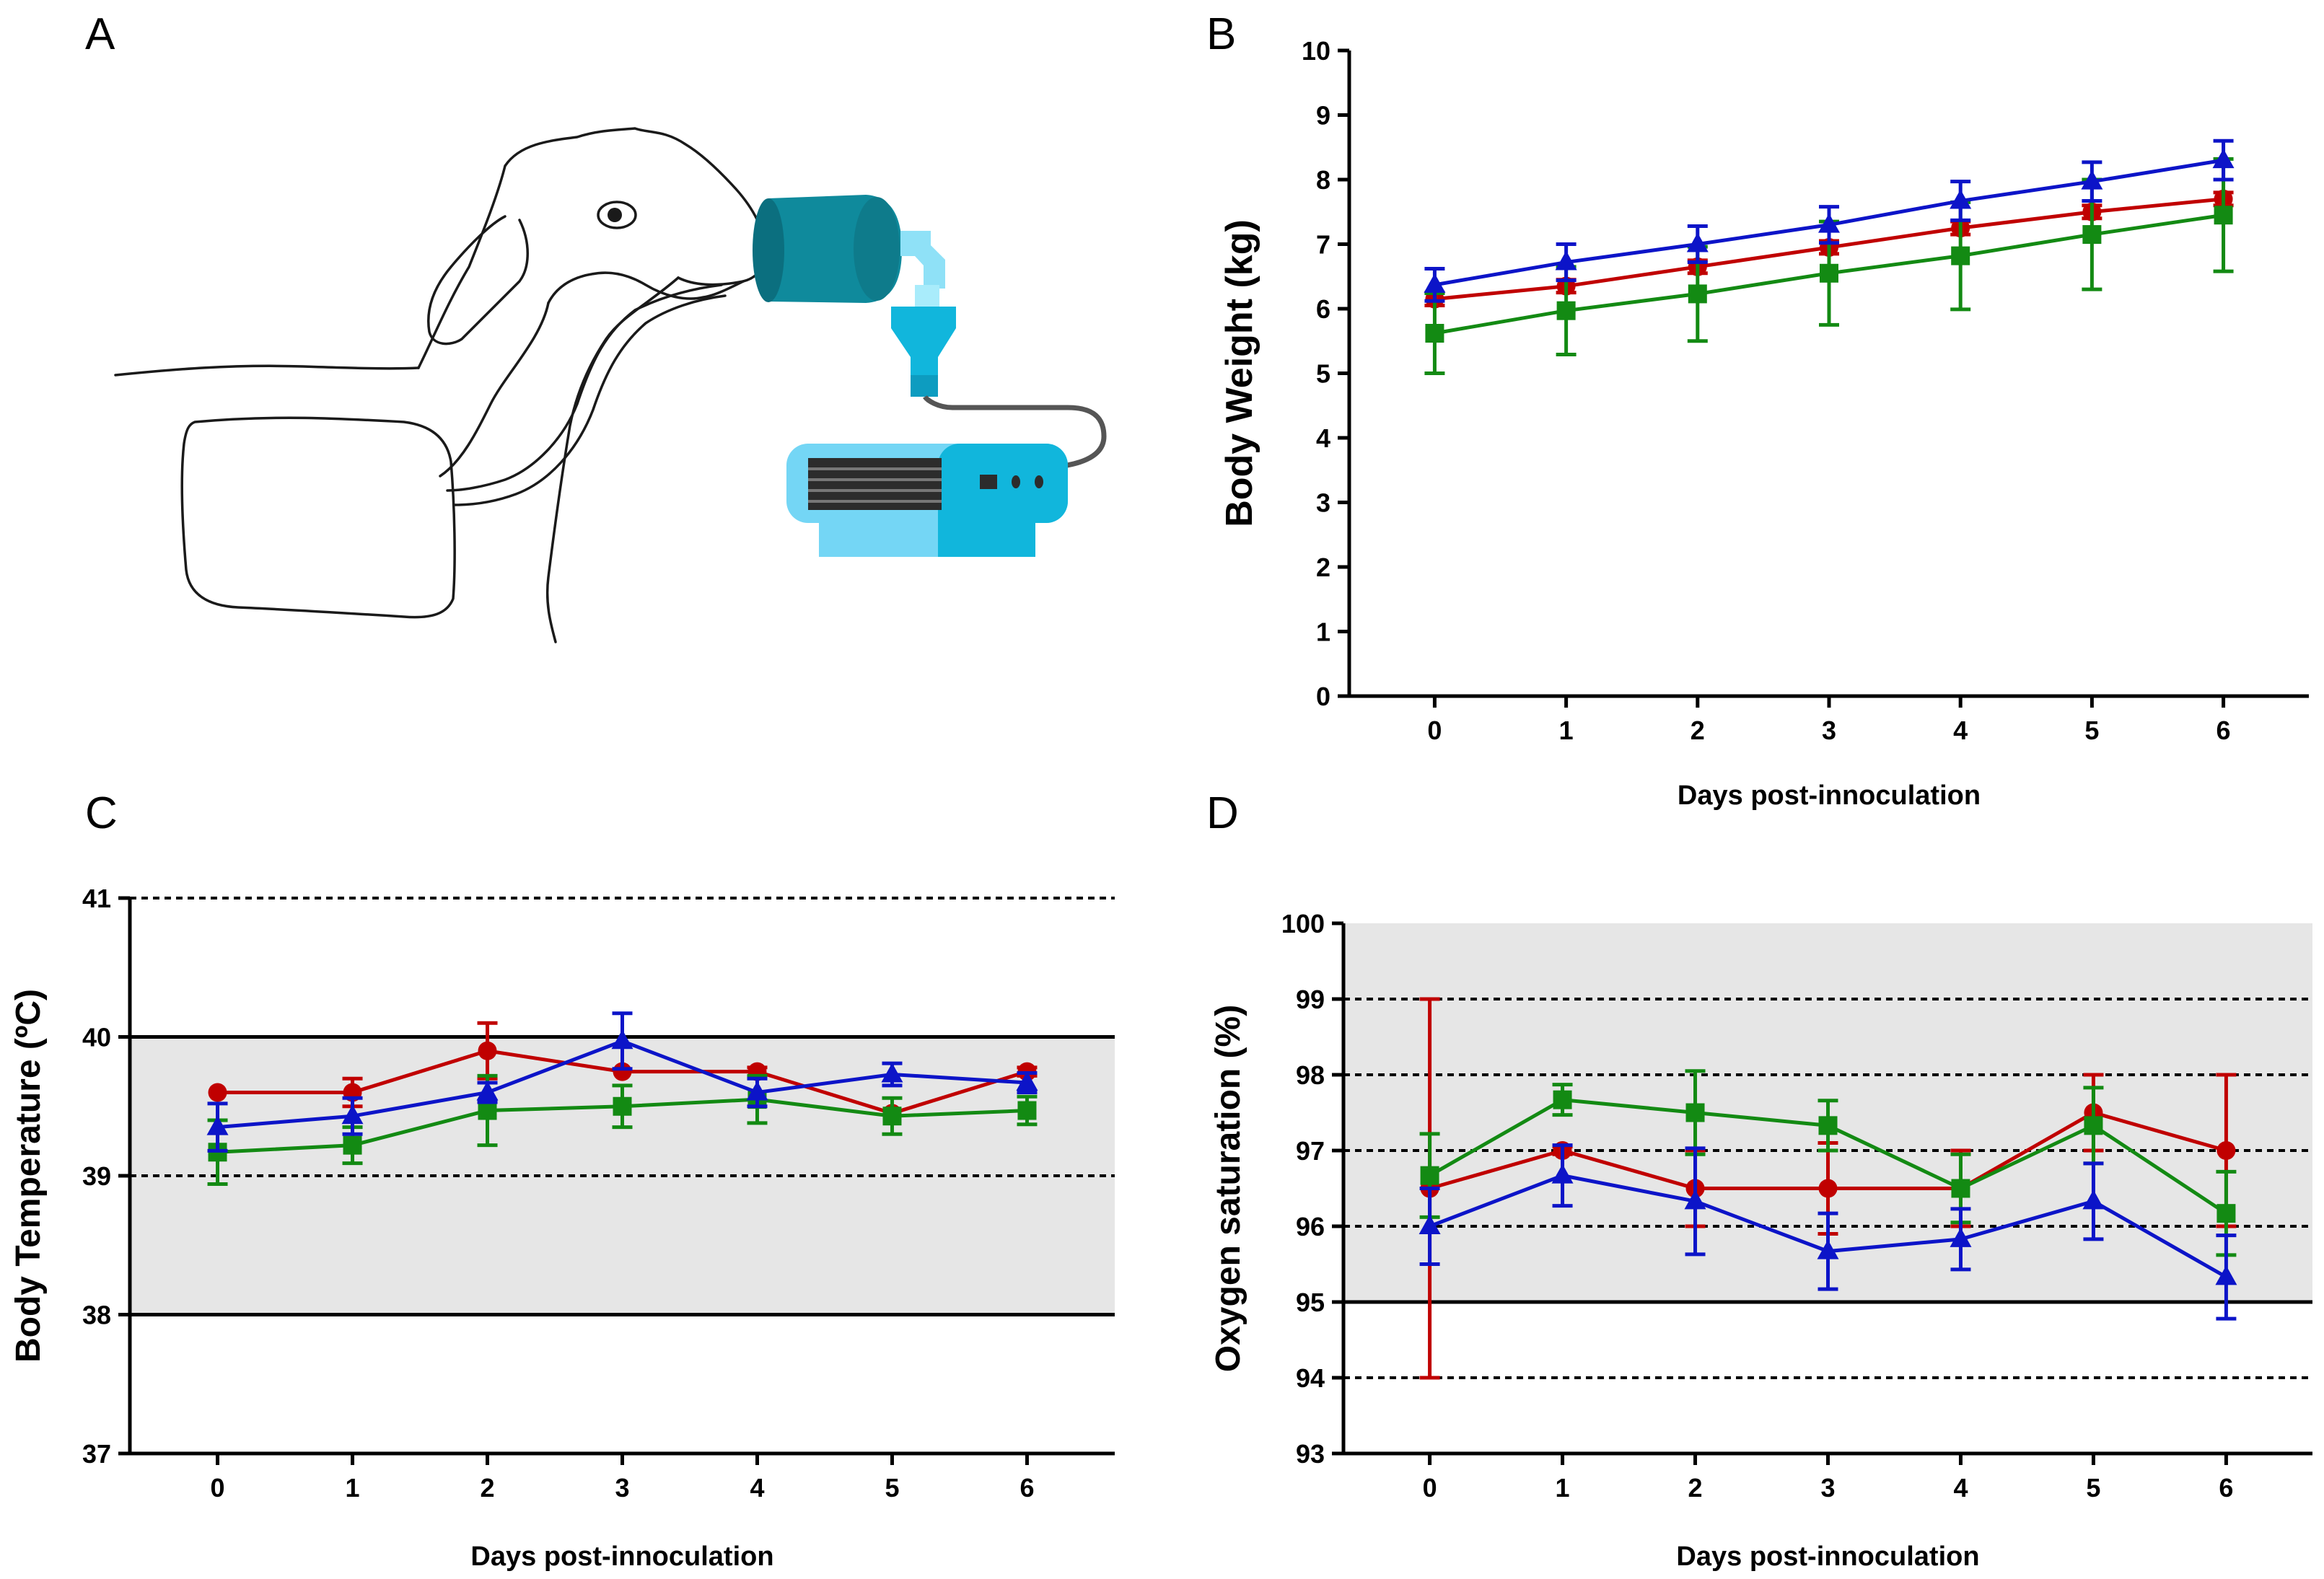 The height and width of the screenshot is (1579, 2324). Describe the element at coordinates (1323, 116) in the screenshot. I see `y-tick-label: 9` at that location.